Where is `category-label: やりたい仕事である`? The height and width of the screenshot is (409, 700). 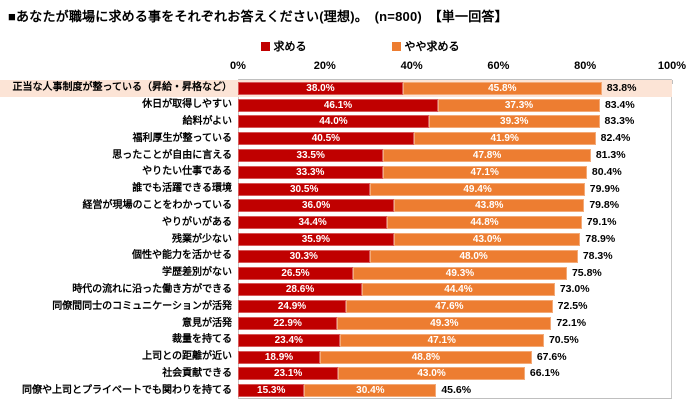 category-label: やりたい仕事である is located at coordinates (187, 172).